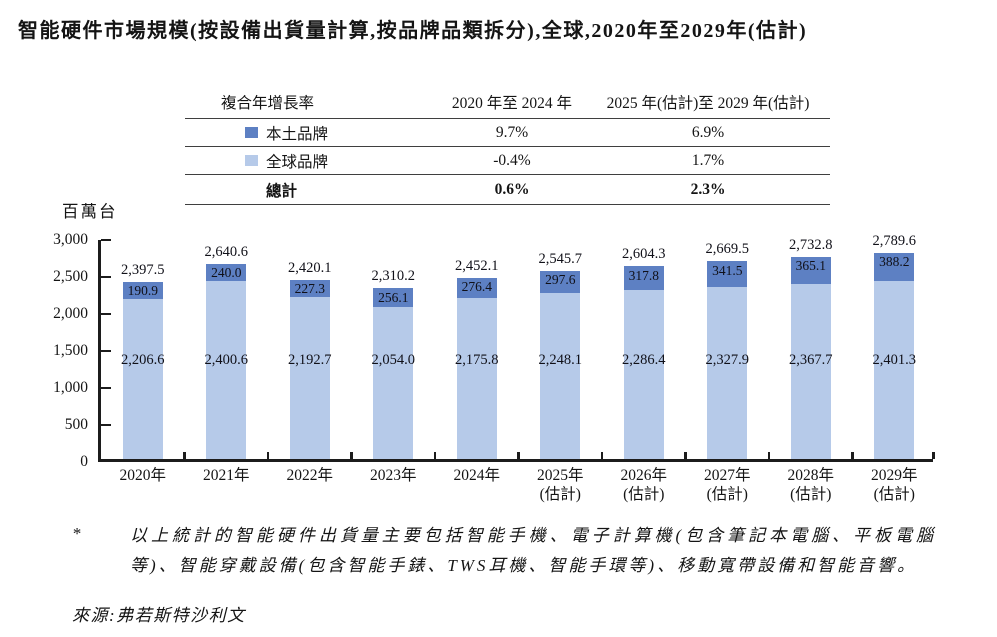  I want to click on bar-local-brand-value: 190.9, so click(142, 291).